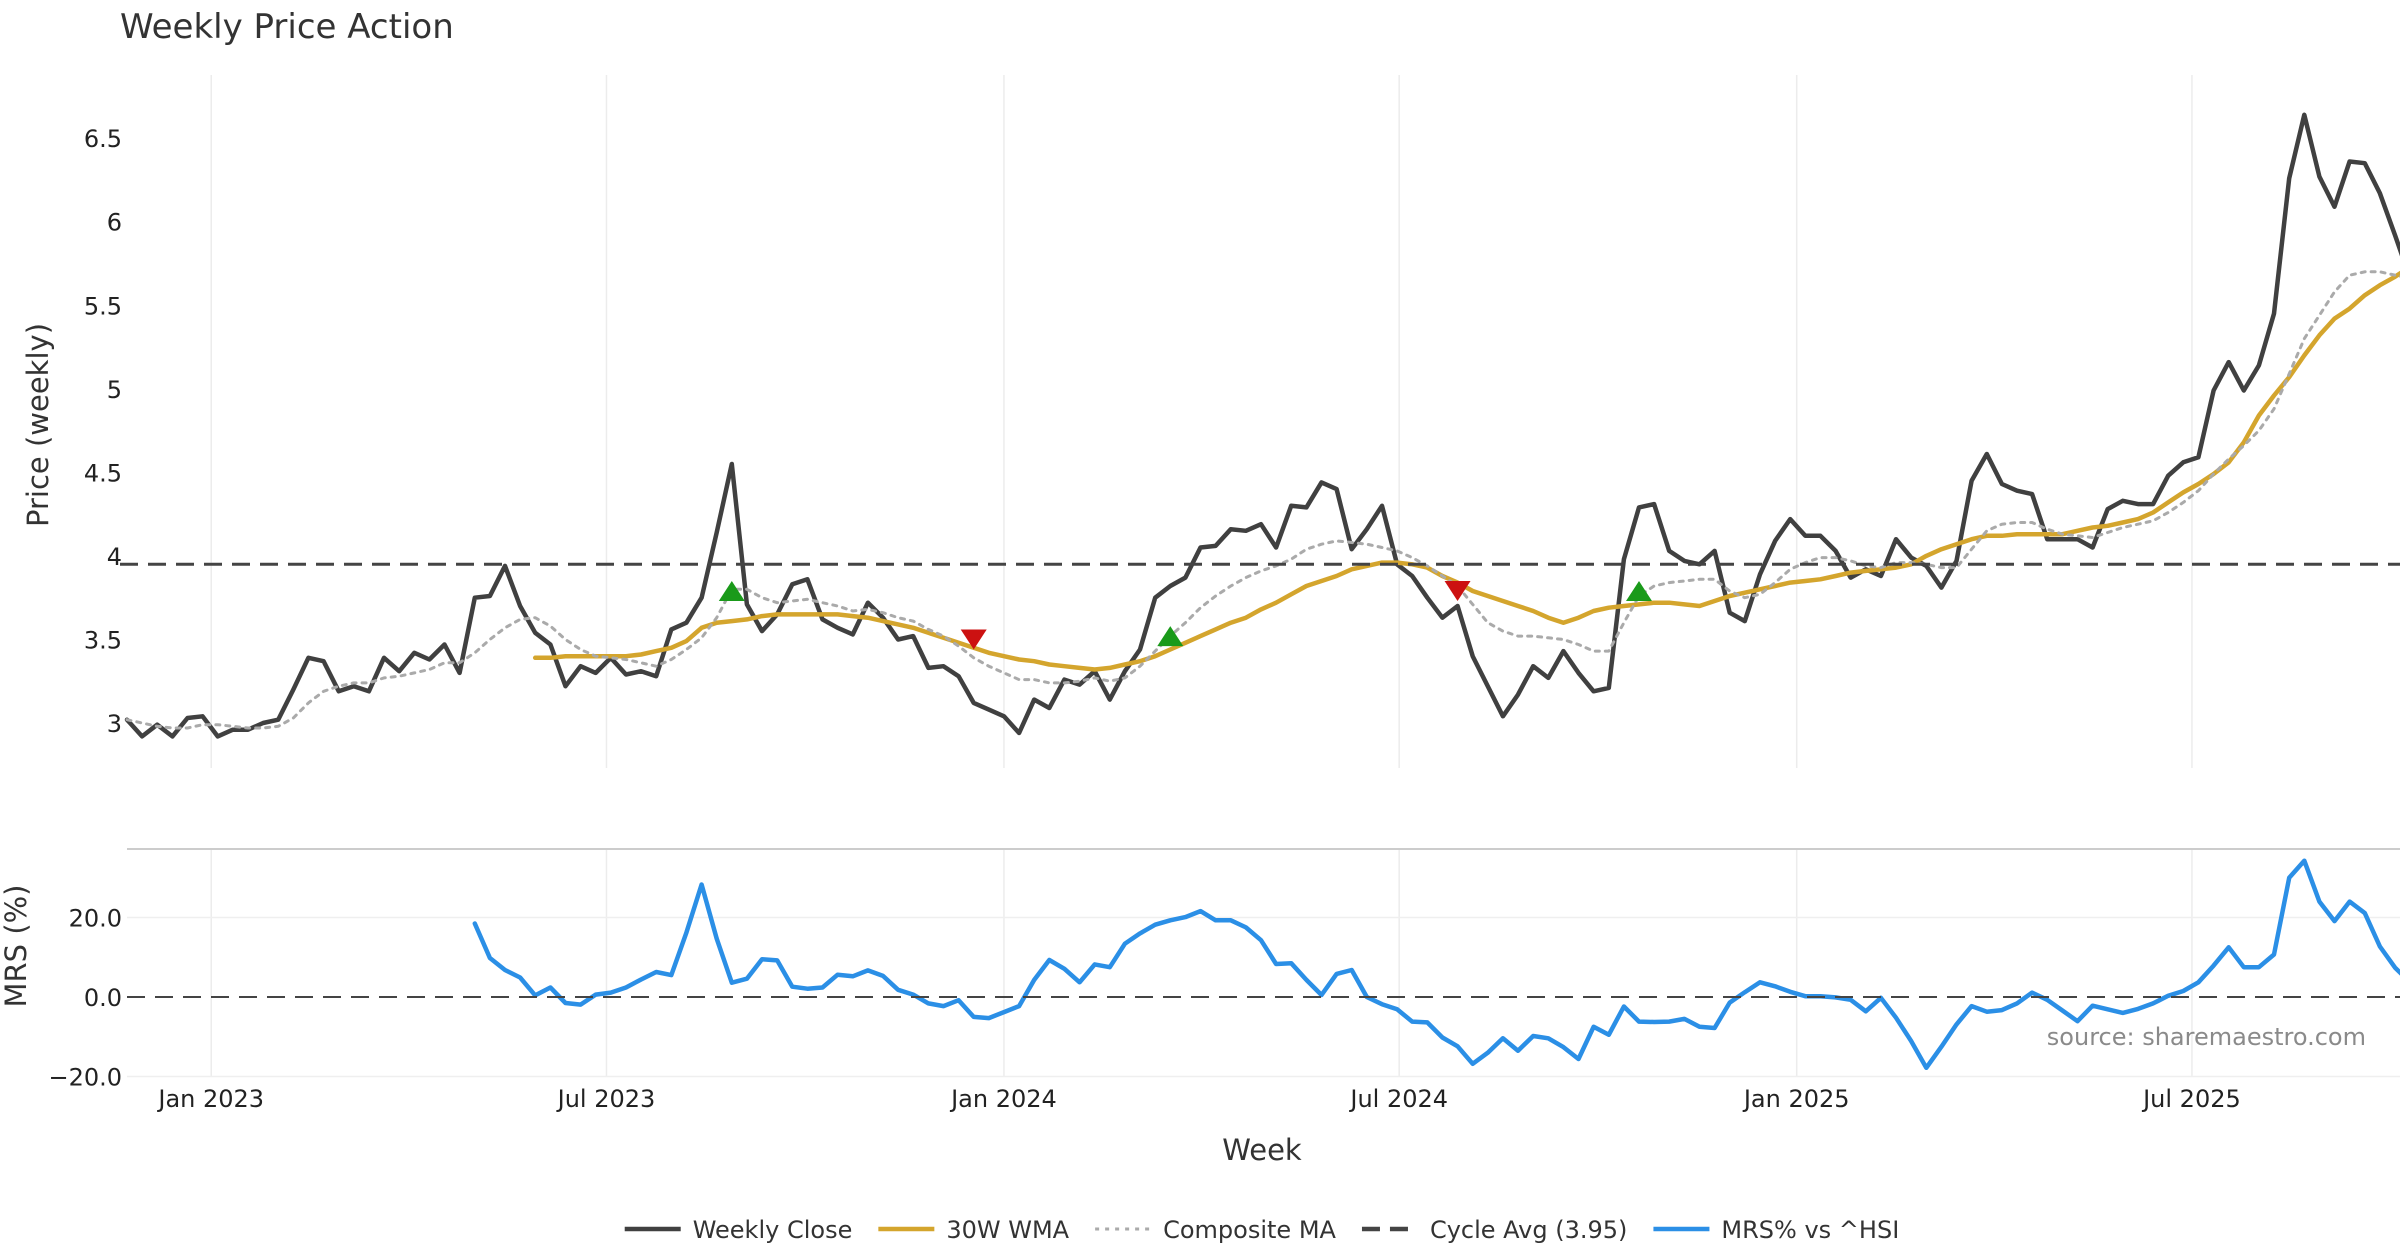 This screenshot has height=1260, width=2400. I want to click on legend-label: Composite MA, so click(1249, 1230).